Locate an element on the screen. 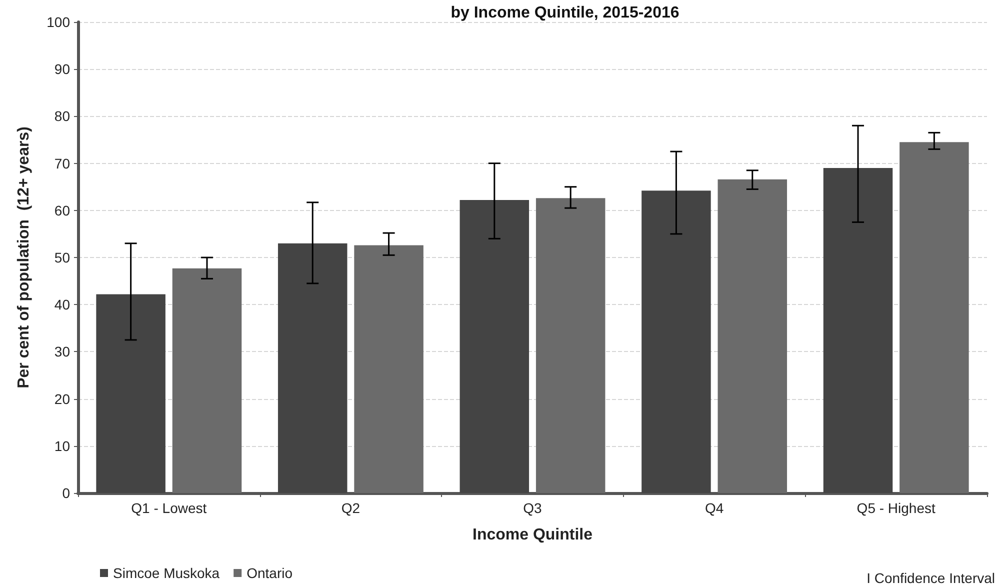  y-tick-label: 80 is located at coordinates (62, 116).